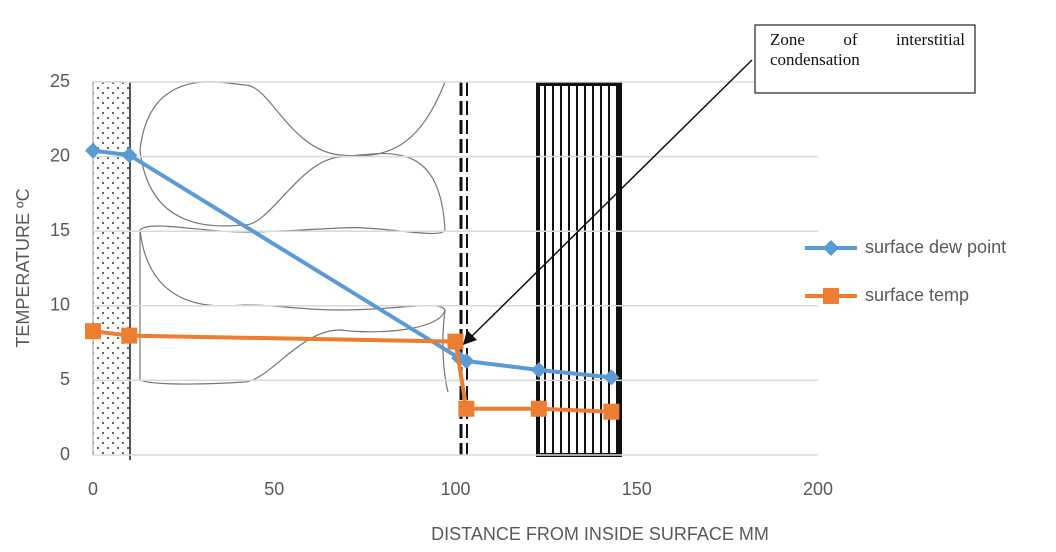 The height and width of the screenshot is (552, 1056). I want to click on annotation-wrapper: Zone of interstitial condensation, so click(867, 49).